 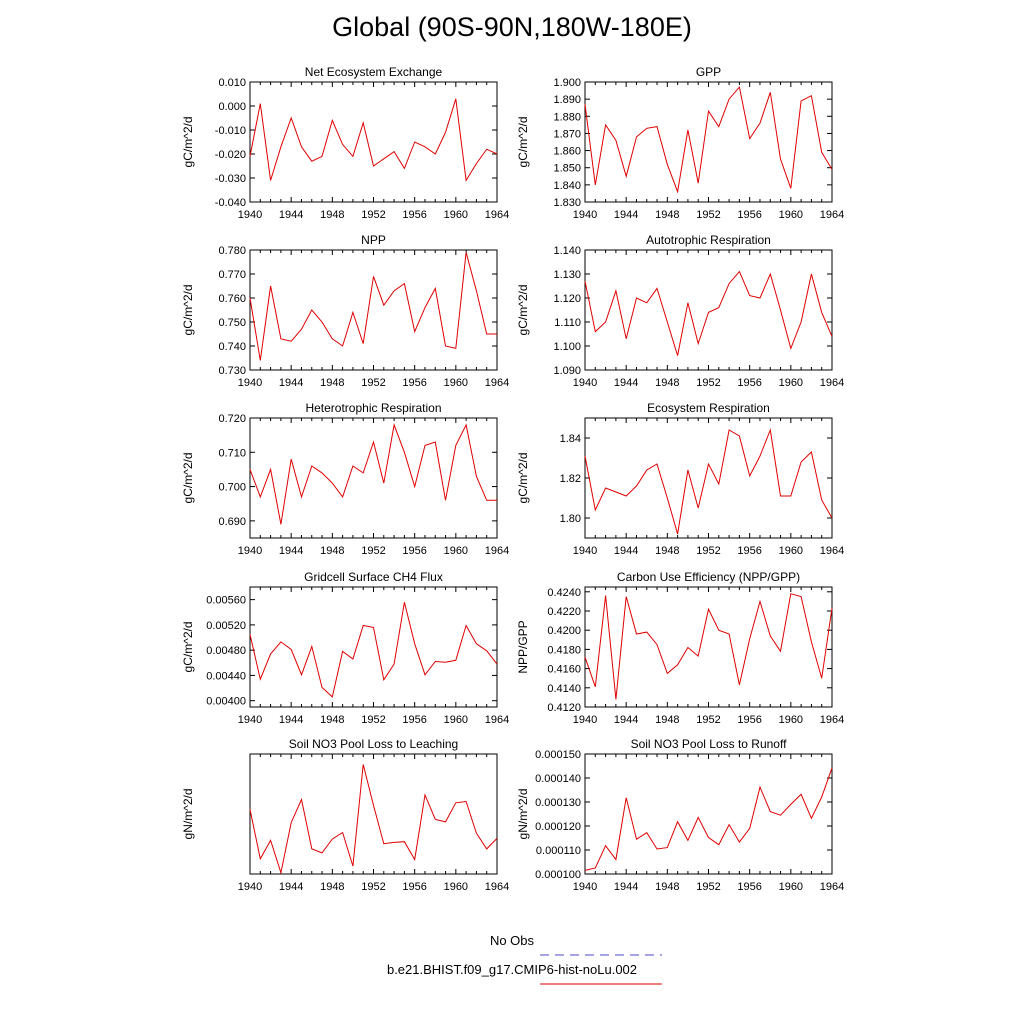 What do you see at coordinates (567, 186) in the screenshot?
I see `y-tick-label: 1.840` at bounding box center [567, 186].